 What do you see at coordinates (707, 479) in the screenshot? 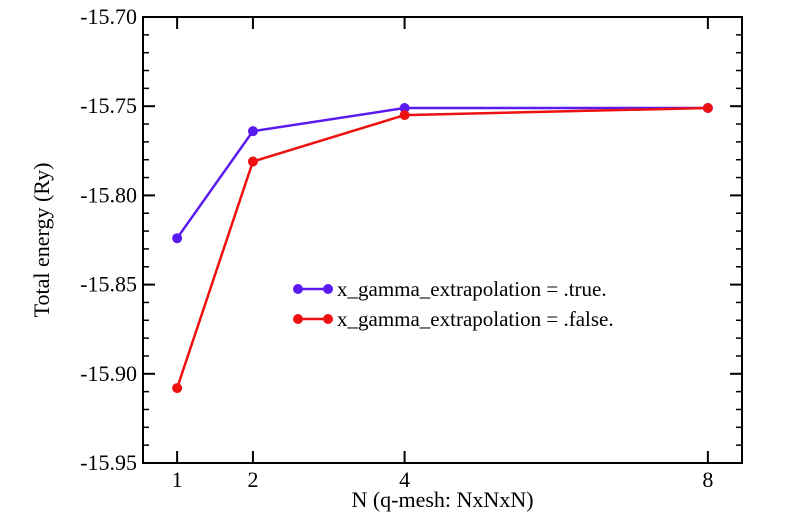
I see `x-tick-label: 8` at bounding box center [707, 479].